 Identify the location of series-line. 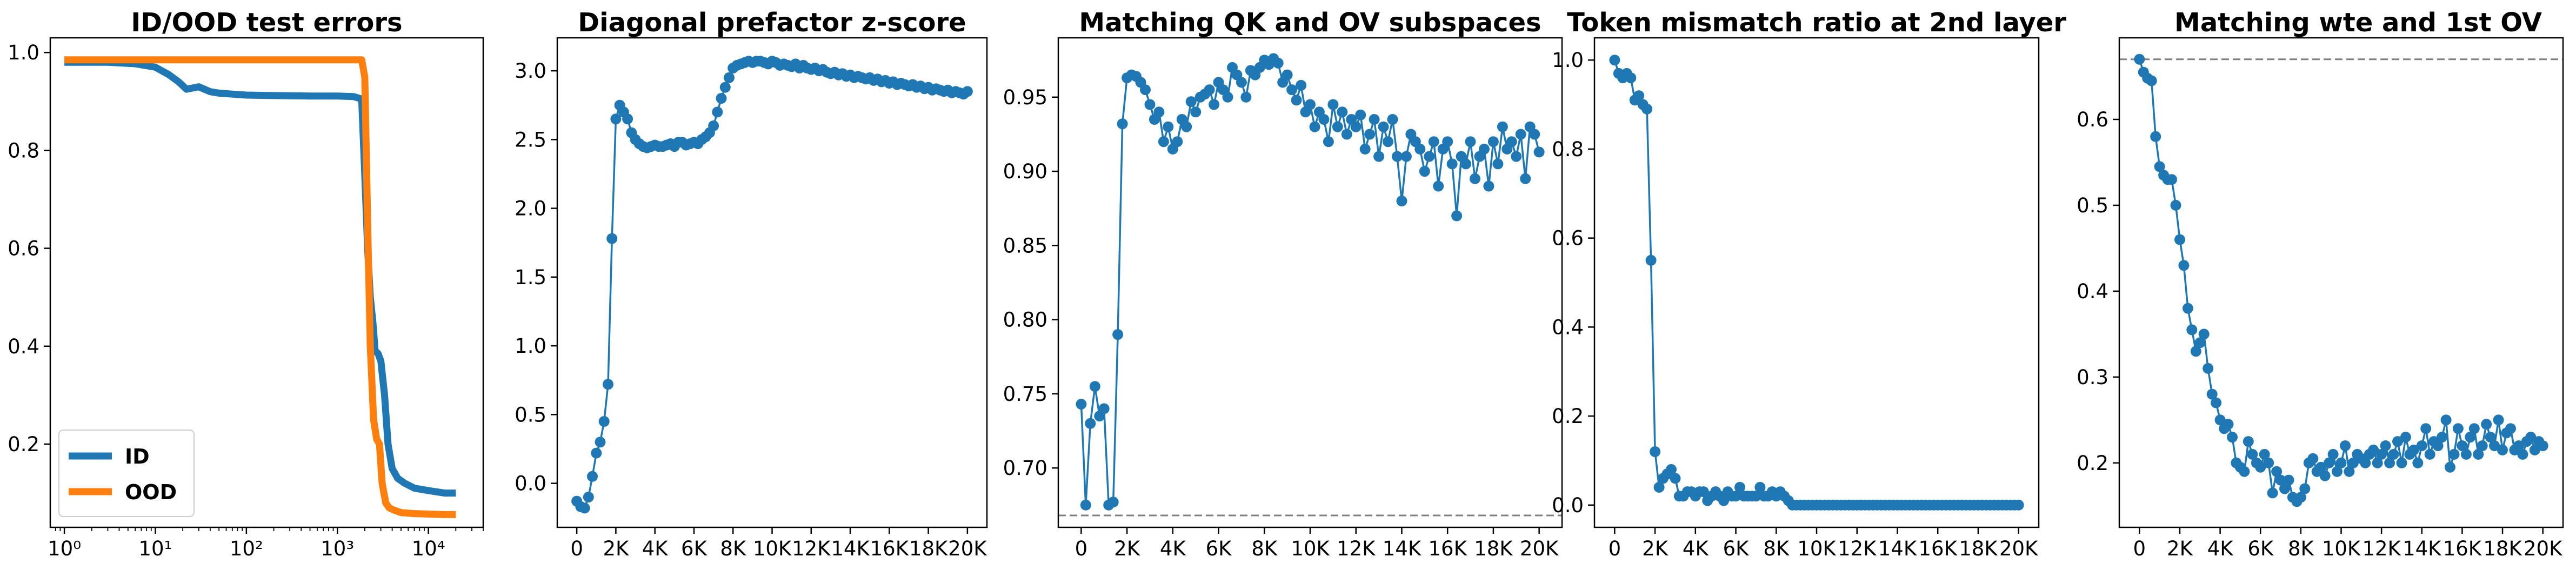
(772, 284).